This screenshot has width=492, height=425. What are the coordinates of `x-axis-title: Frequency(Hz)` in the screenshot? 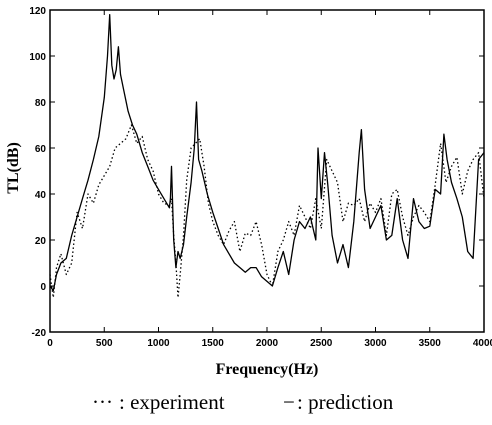 It's located at (267, 369).